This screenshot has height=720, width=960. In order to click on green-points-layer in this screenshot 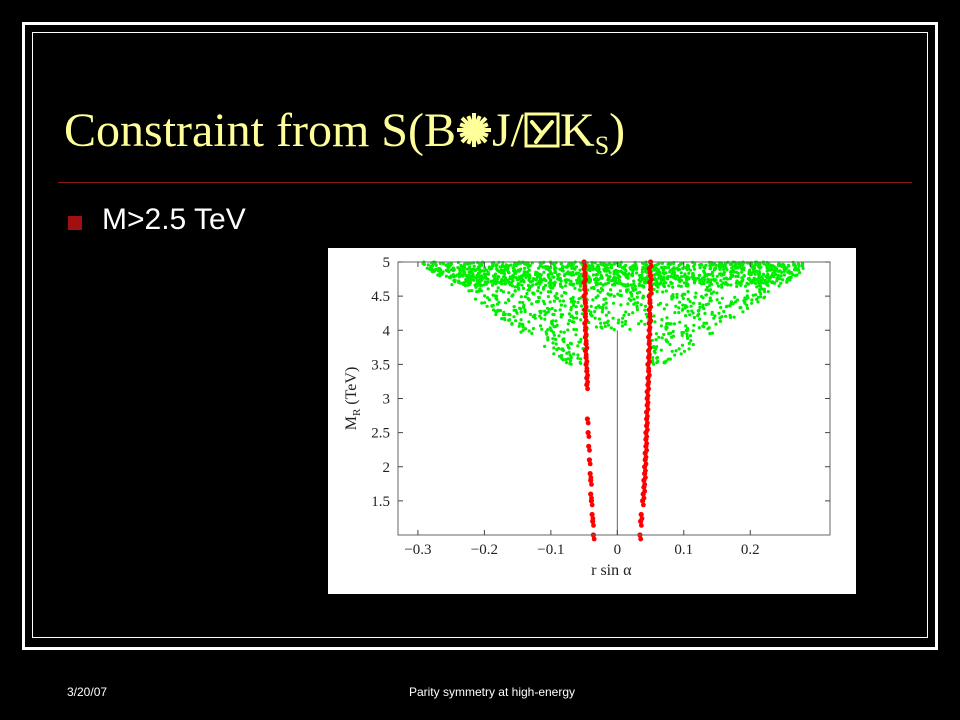, I will do `click(613, 313)`.